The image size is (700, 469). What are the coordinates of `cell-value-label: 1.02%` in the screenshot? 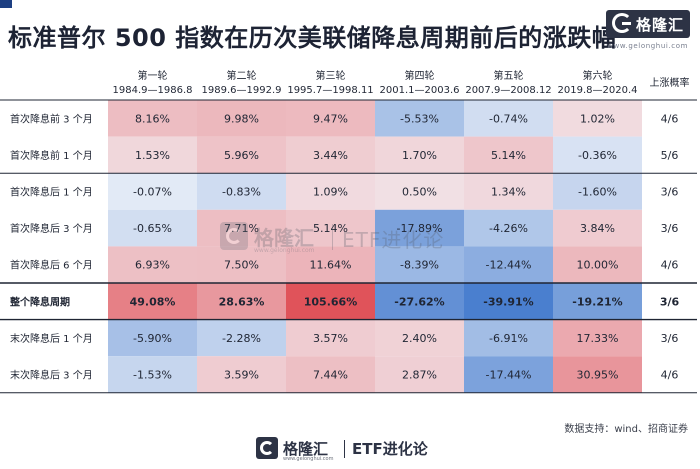 It's located at (597, 118).